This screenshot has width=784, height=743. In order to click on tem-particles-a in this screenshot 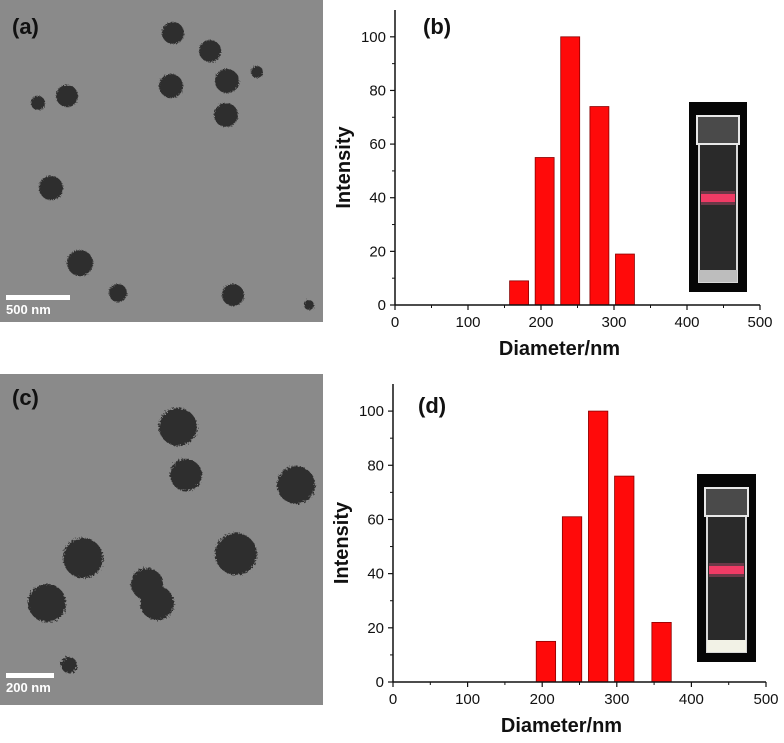, I will do `click(172, 166)`.